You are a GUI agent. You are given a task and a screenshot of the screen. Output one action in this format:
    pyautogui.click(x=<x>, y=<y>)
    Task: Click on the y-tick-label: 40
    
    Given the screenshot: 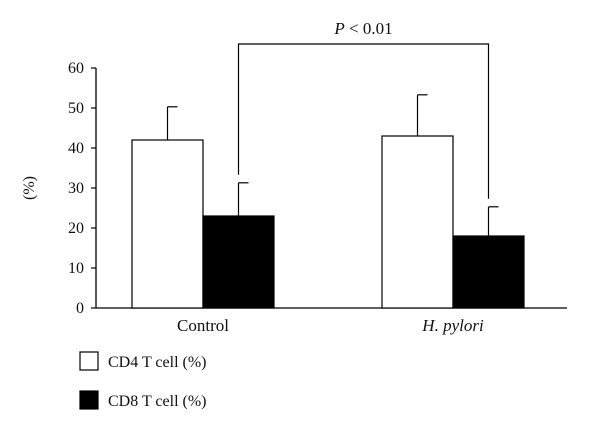 What is the action you would take?
    pyautogui.click(x=76, y=148)
    